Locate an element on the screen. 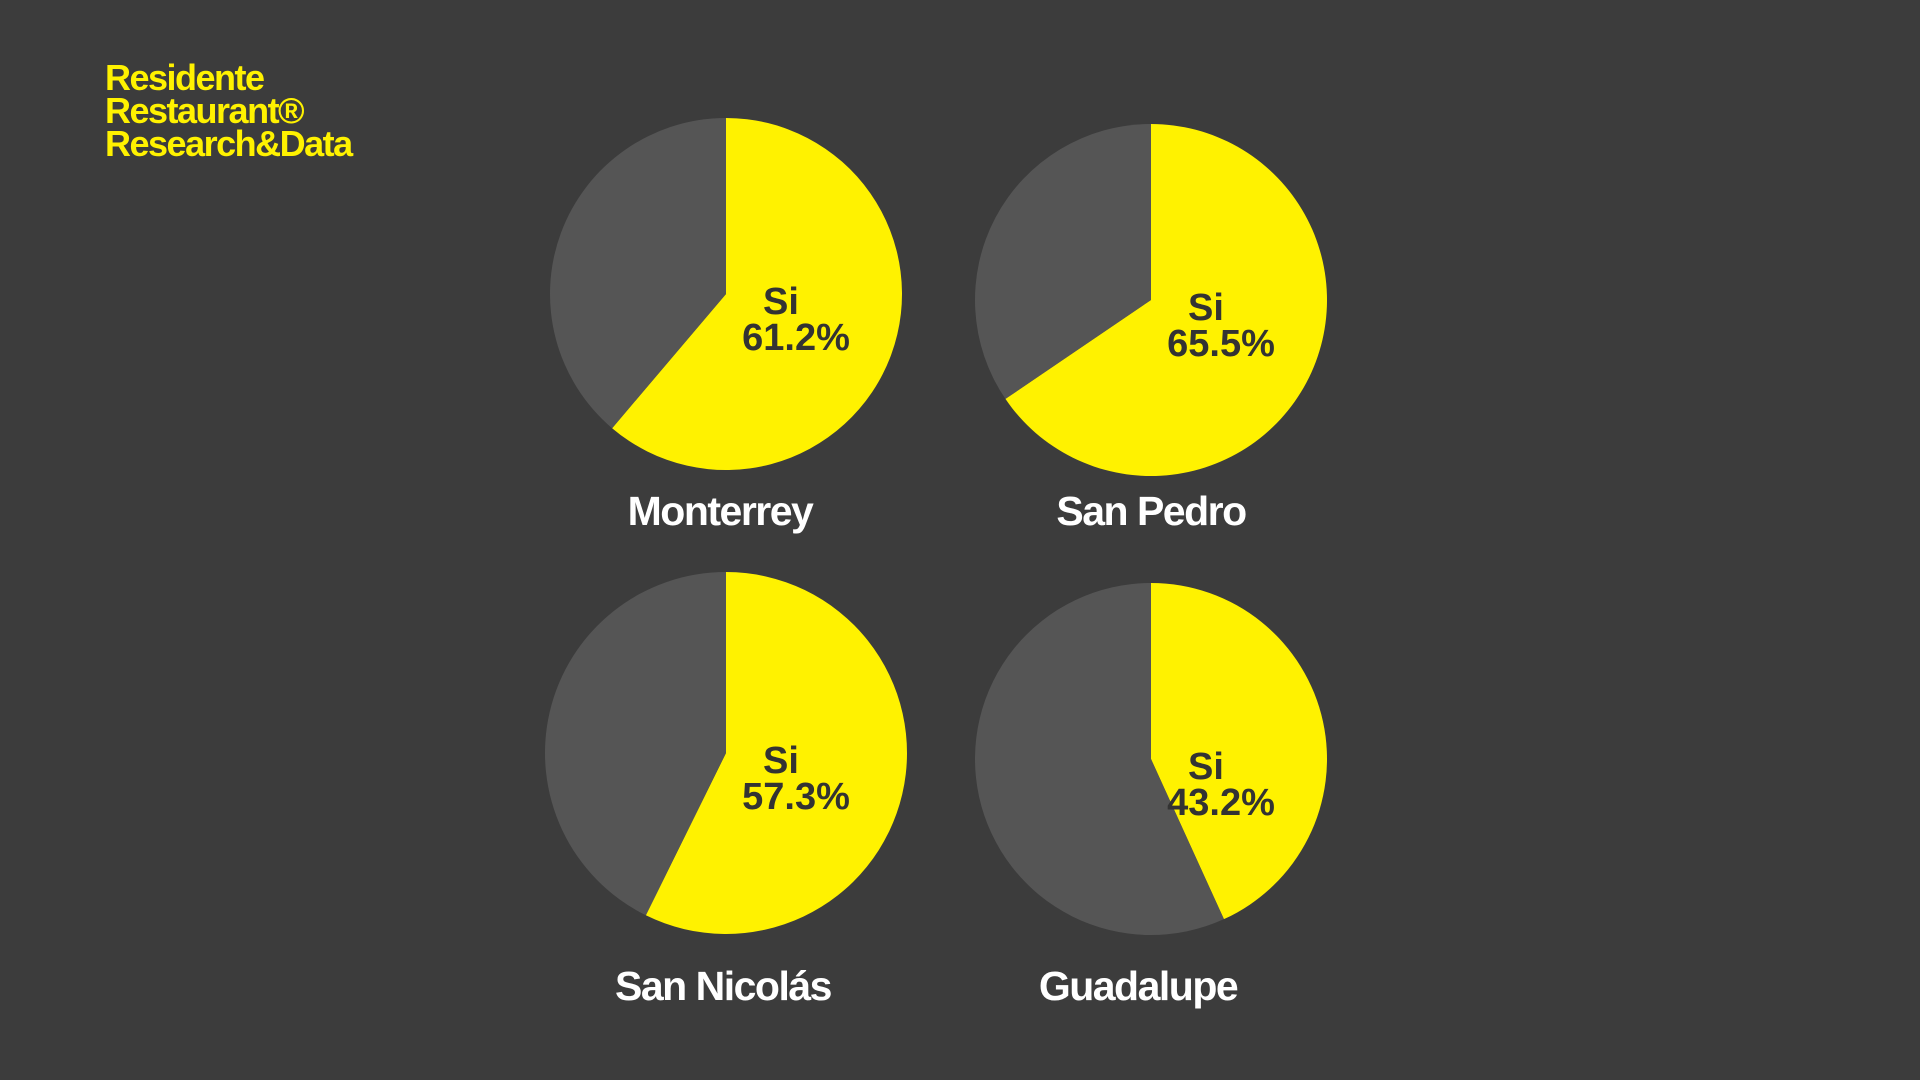  brand-line: Residente is located at coordinates (184, 77).